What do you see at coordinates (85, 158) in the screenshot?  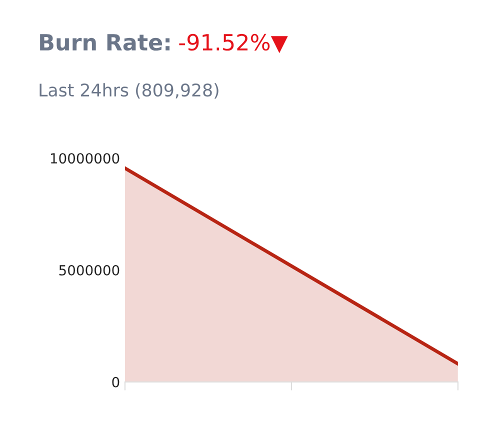 I see `y-tick-label: 10000000` at bounding box center [85, 158].